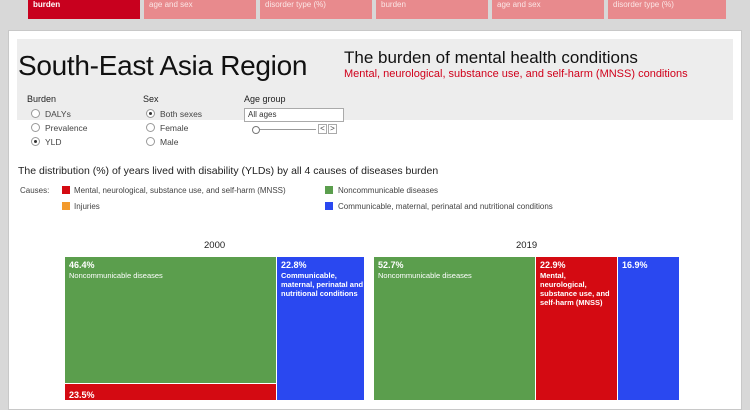  I want to click on age-group-select: All ages, so click(294, 115).